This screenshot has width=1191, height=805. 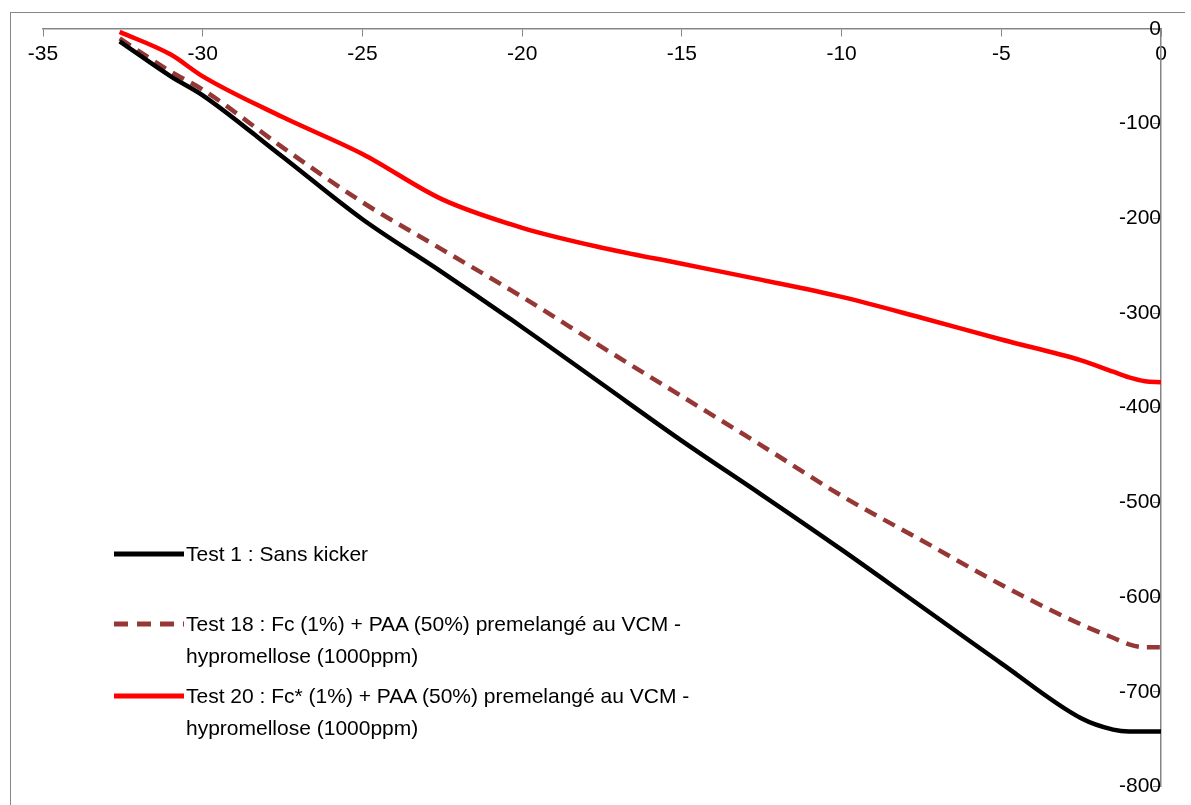 What do you see at coordinates (522, 53) in the screenshot?
I see `x-tick-label: -20` at bounding box center [522, 53].